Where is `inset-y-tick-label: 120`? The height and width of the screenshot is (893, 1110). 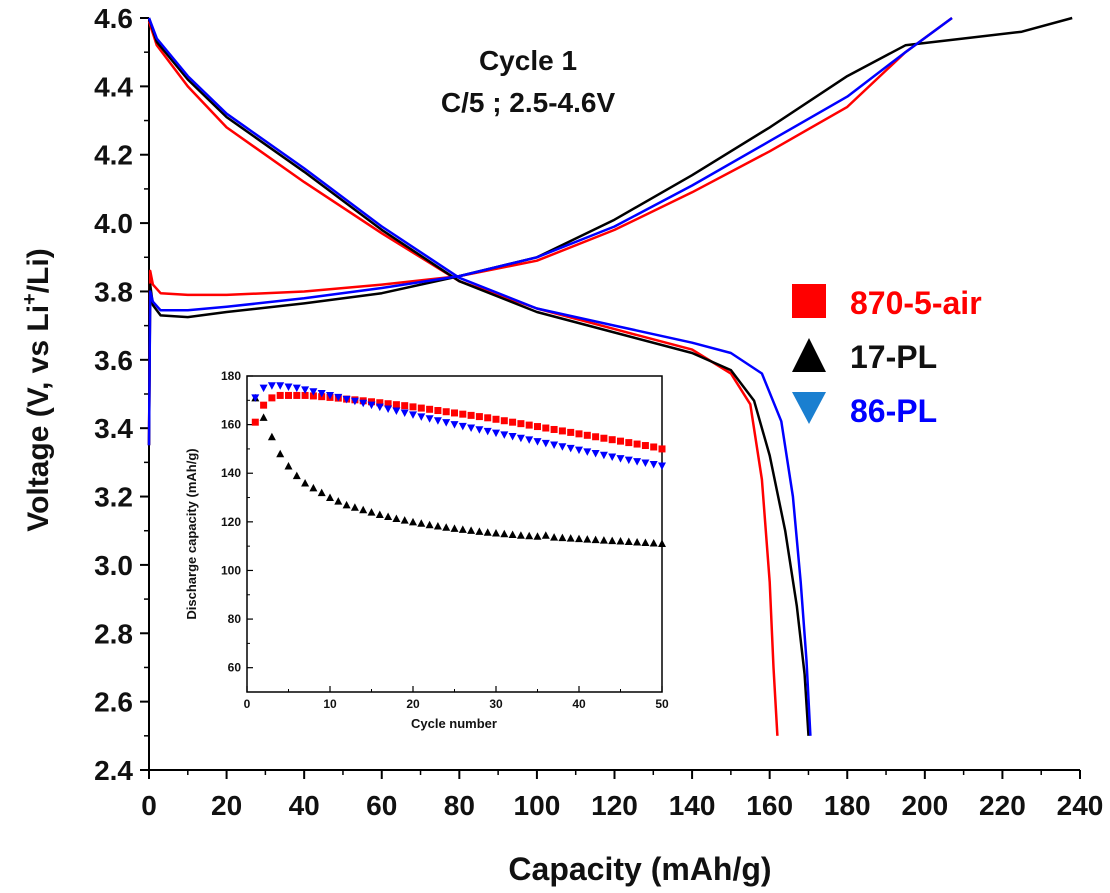 inset-y-tick-label: 120 is located at coordinates (231, 522).